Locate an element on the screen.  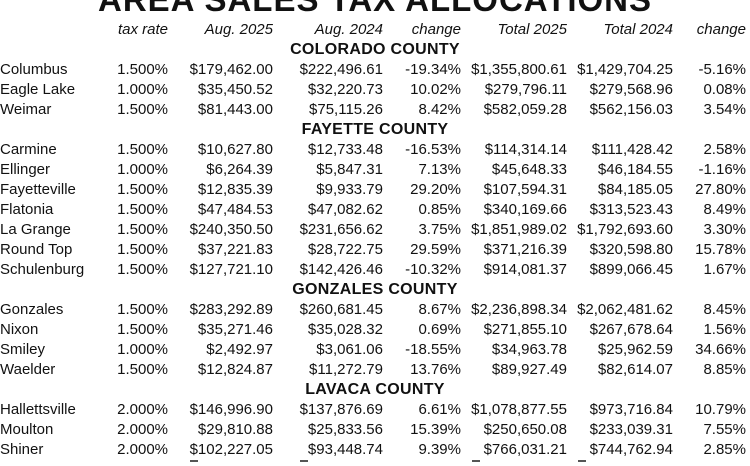
aug-change: 0.69% is located at coordinates (439, 329).